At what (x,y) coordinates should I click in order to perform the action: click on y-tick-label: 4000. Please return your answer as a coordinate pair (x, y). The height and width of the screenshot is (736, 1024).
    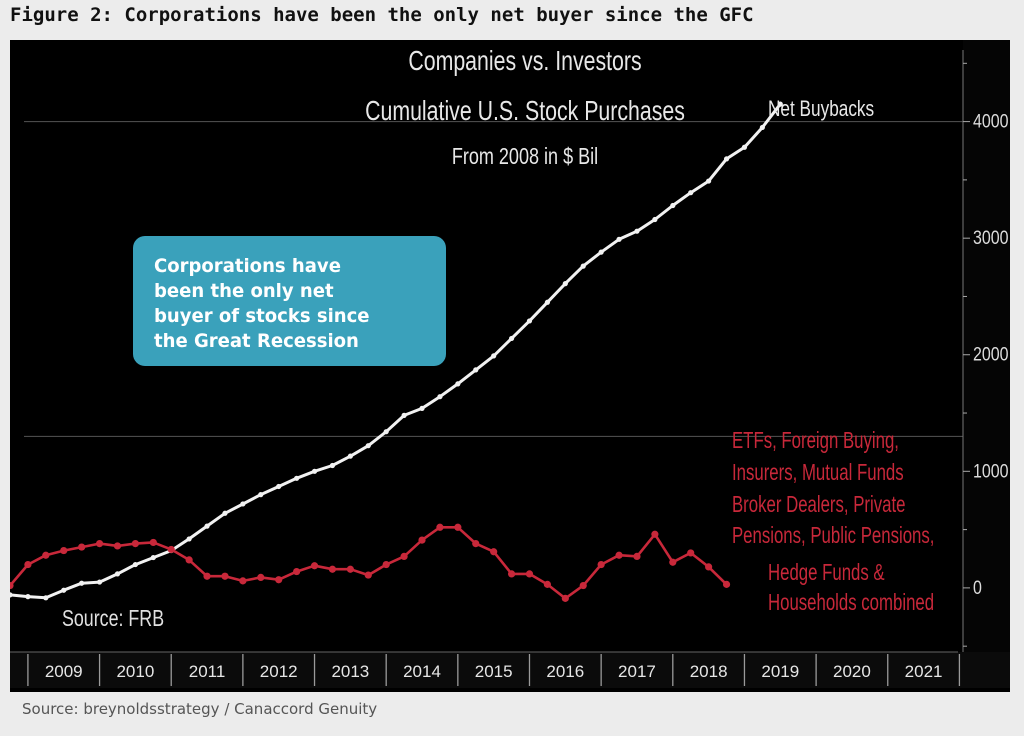
    Looking at the image, I should click on (991, 121).